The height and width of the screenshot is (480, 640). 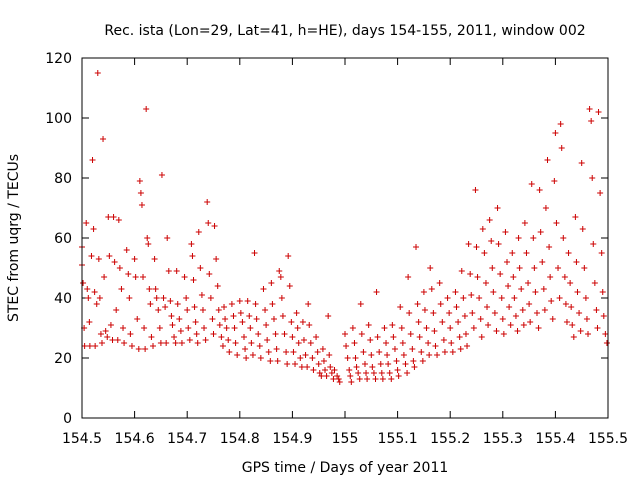 I want to click on y-tick-label: 120, so click(x=58, y=59).